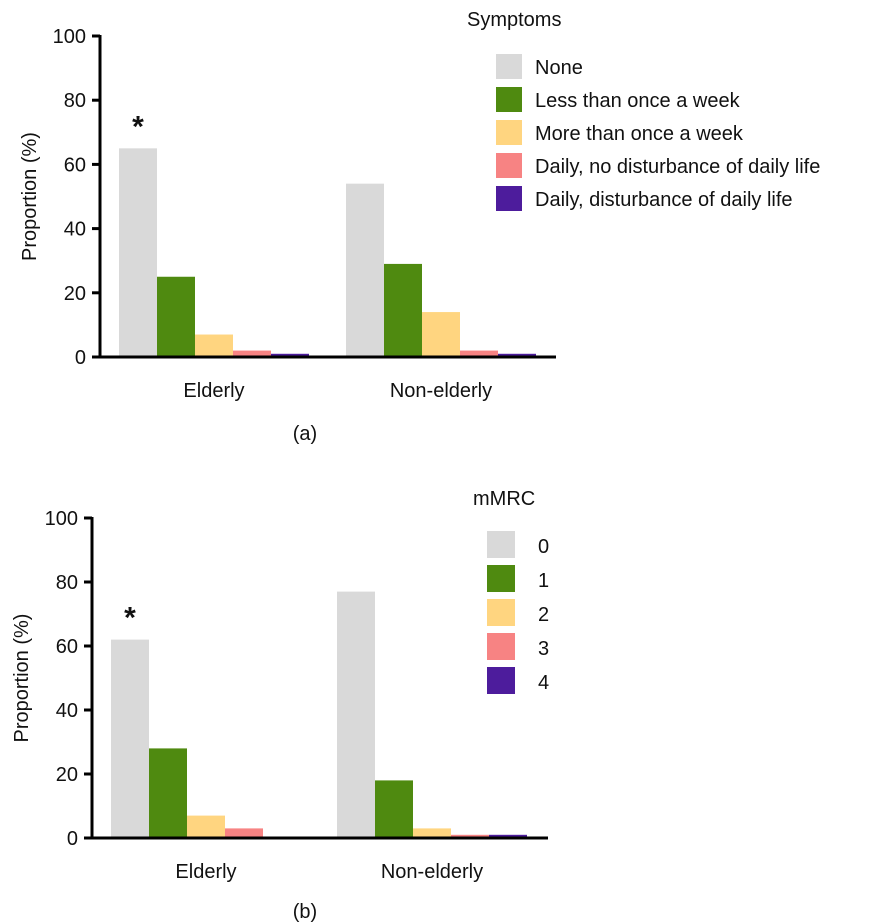 The height and width of the screenshot is (922, 870). Describe the element at coordinates (677, 167) in the screenshot. I see `legend-entry: Daily, no disturbance of daily life` at that location.